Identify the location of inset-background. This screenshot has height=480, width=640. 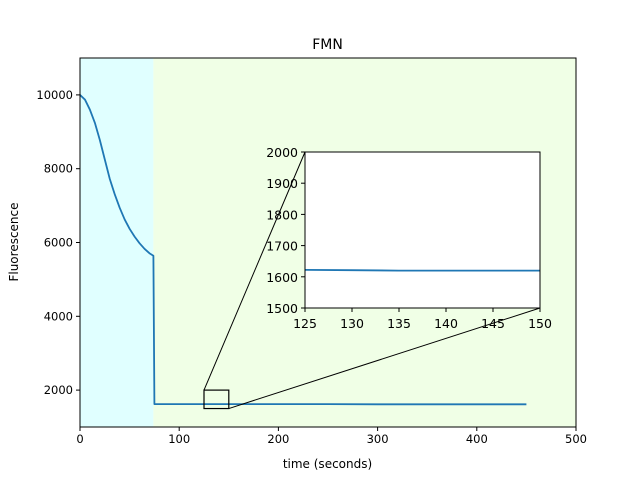
(422, 230).